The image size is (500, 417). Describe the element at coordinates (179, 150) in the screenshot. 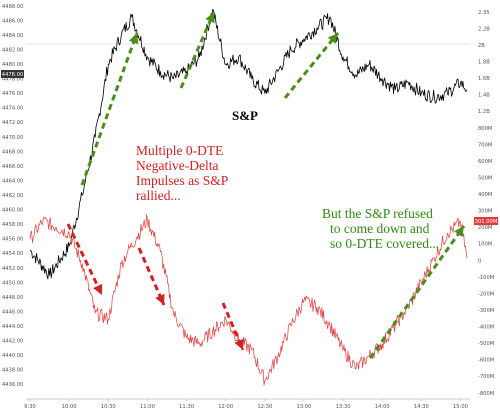

I see `annotation-red-line-1: Multiple 0-DTE` at that location.